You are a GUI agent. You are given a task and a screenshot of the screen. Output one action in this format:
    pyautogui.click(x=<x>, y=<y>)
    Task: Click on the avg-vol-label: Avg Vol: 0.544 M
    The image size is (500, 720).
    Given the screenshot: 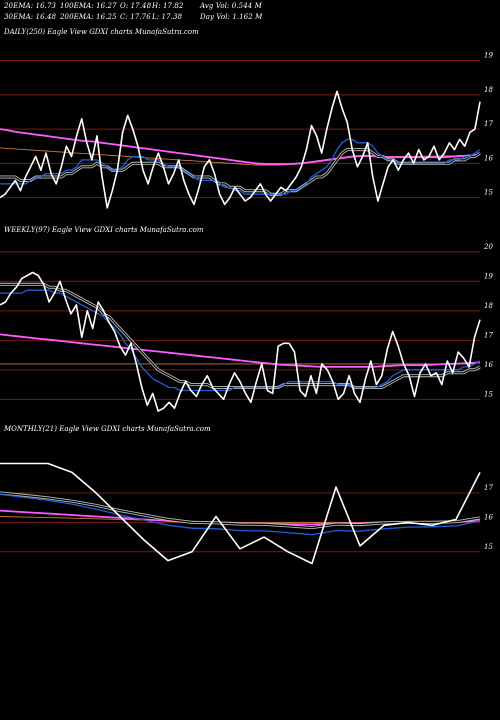 What is the action you would take?
    pyautogui.click(x=231, y=6)
    